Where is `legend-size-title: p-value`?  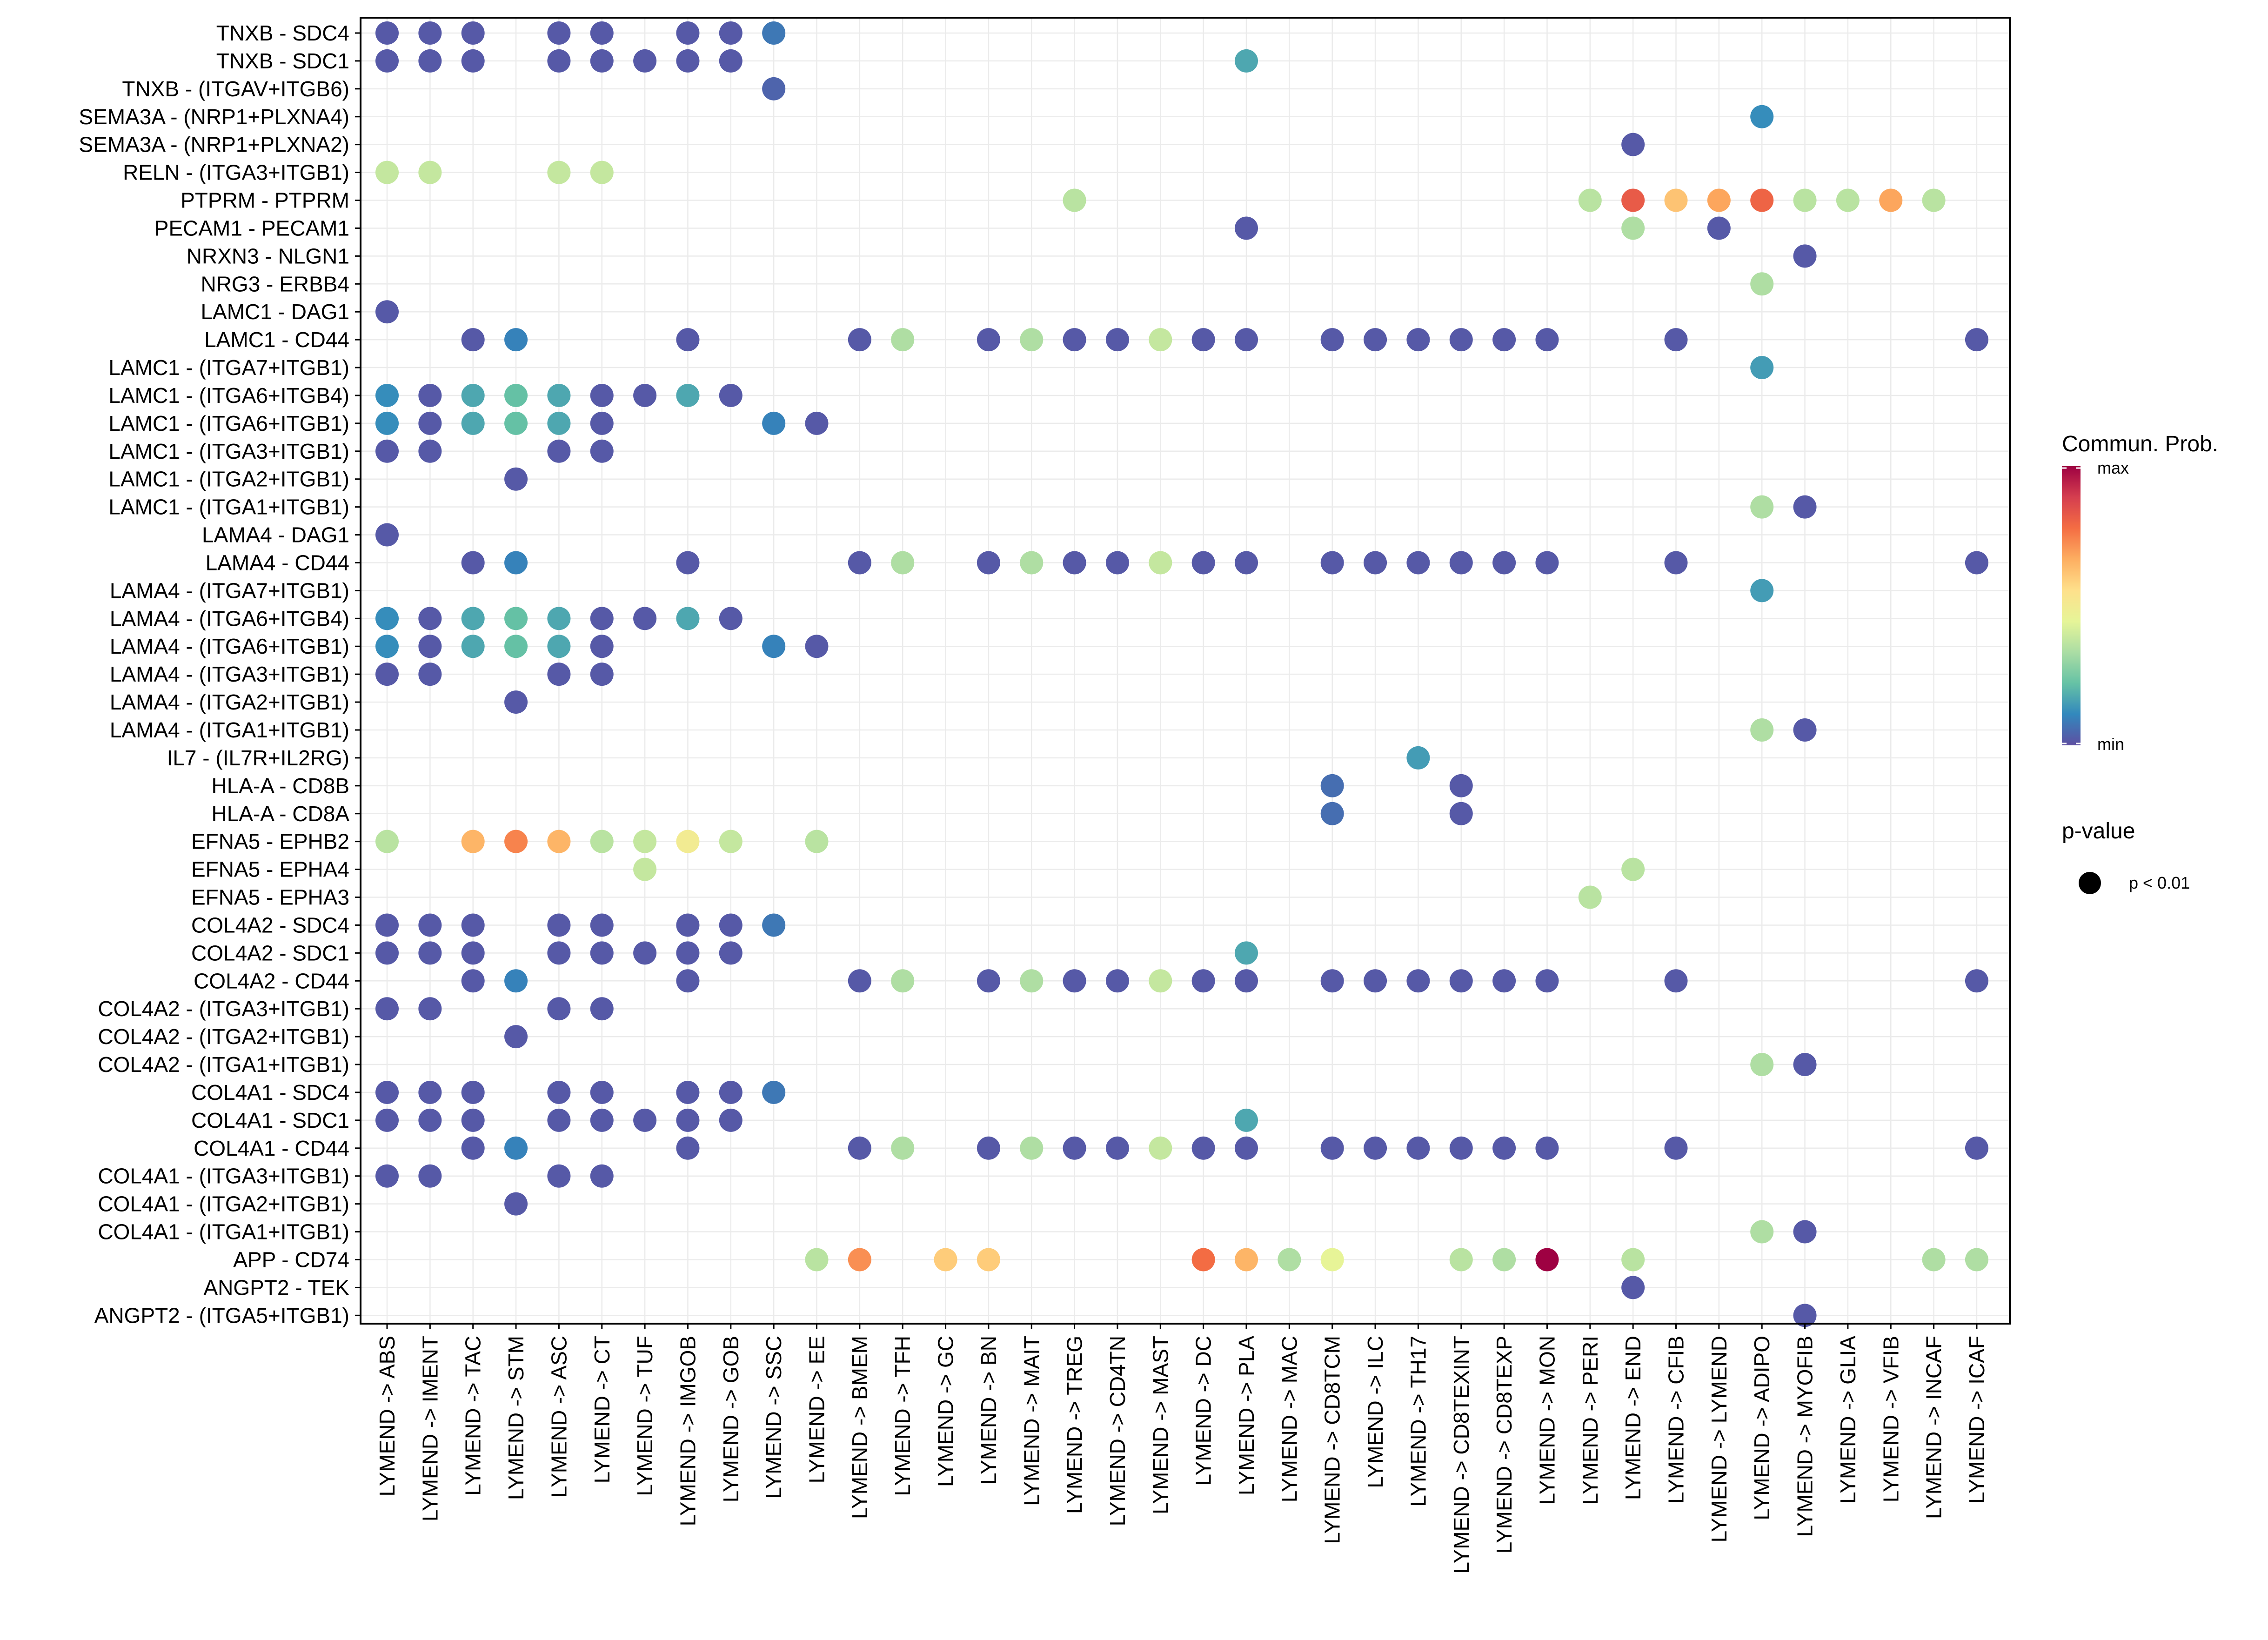
legend-size-title: p-value is located at coordinates (2098, 831).